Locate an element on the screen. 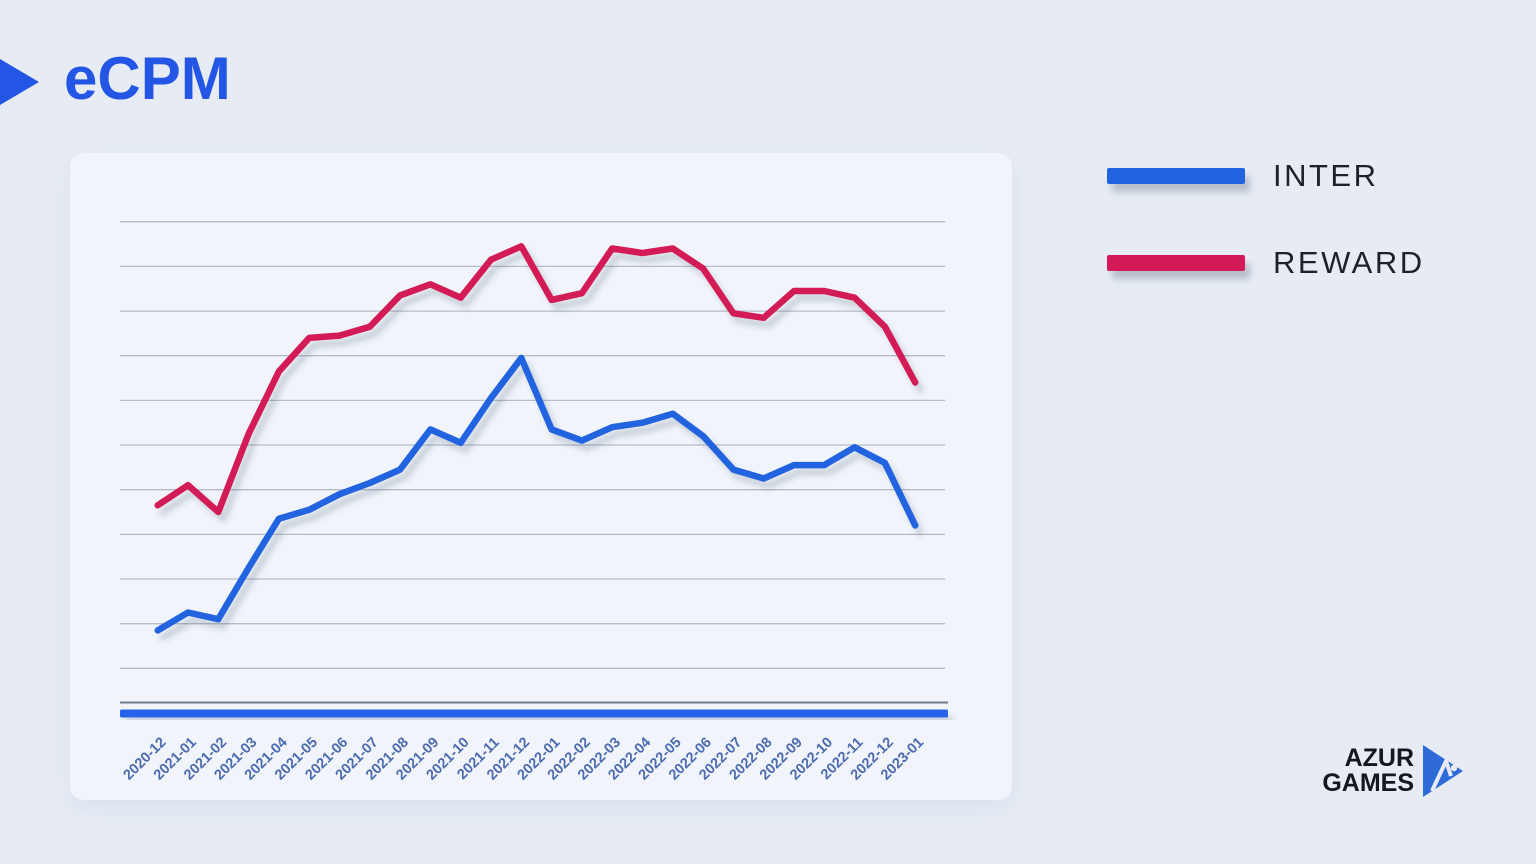 This screenshot has width=1536, height=864. title-arrow-icon is located at coordinates (19, 82).